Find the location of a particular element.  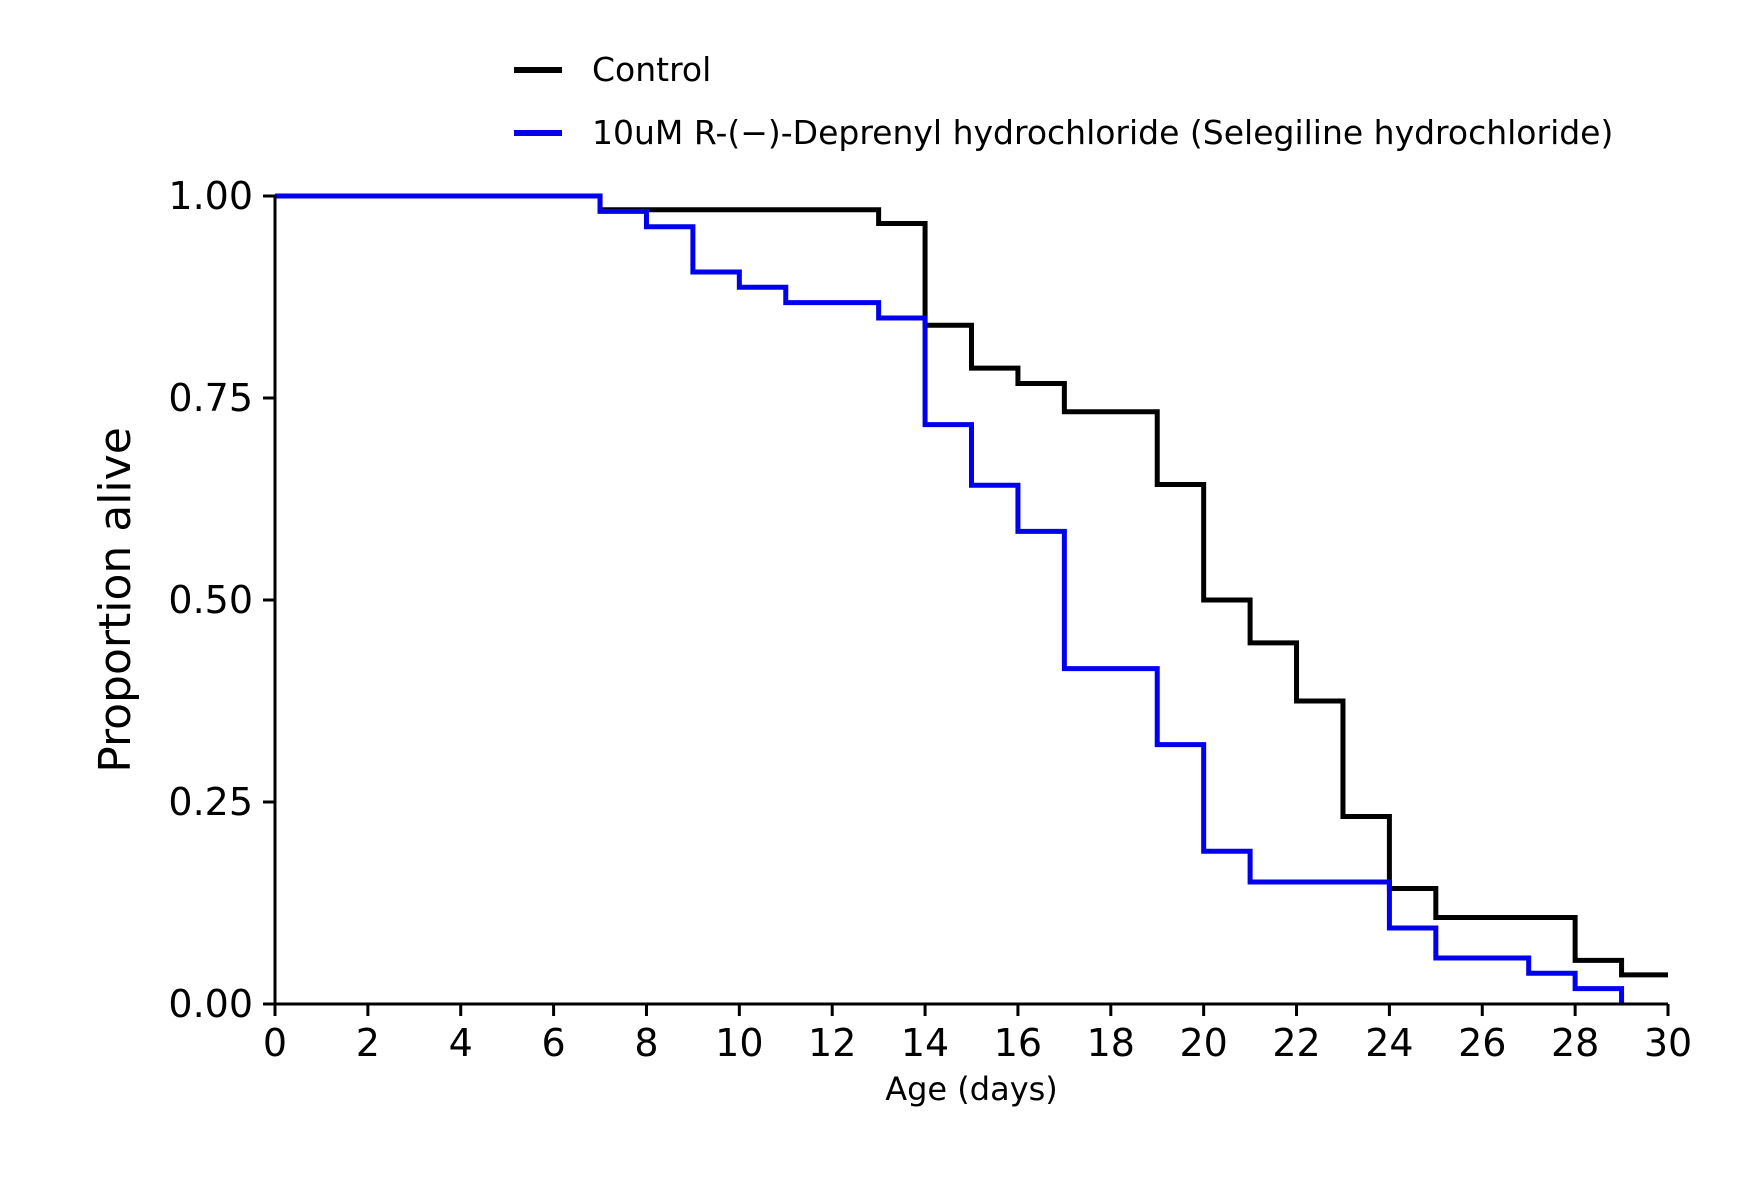

x-tick-label: 16 is located at coordinates (1018, 1043).